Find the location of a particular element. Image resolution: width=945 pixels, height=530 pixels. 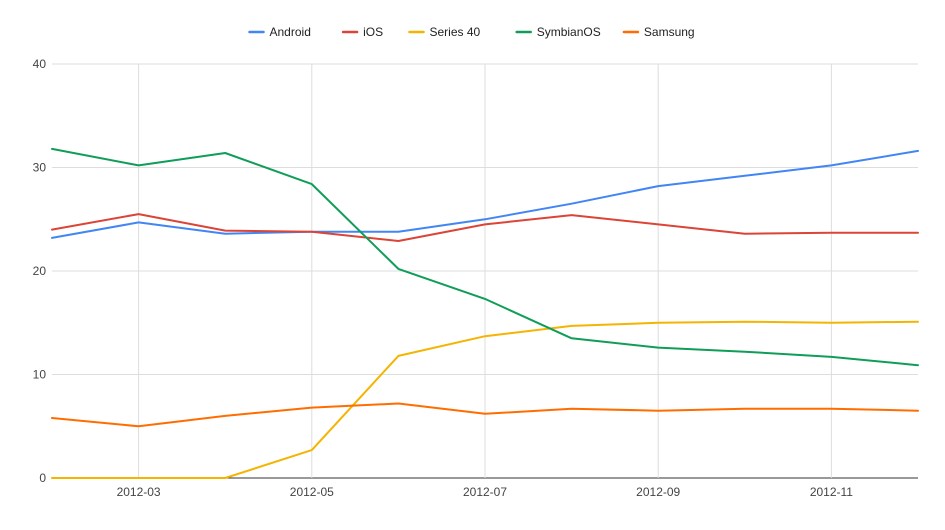

legend-item-samsung: Samsung is located at coordinates (658, 32).